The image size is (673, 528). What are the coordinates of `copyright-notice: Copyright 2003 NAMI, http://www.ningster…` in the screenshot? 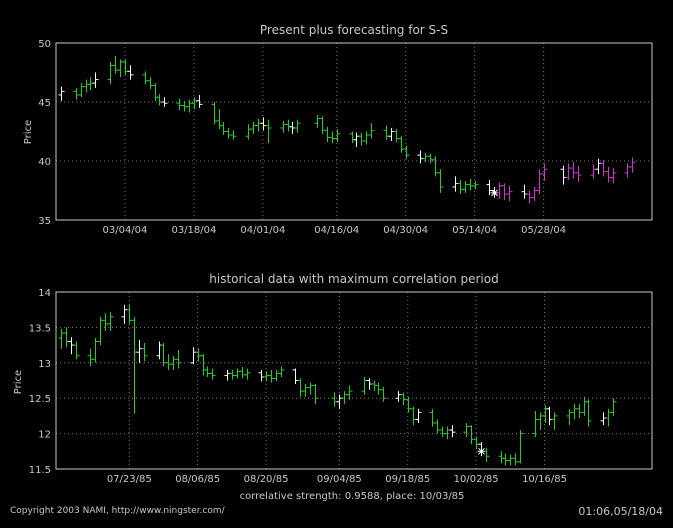 It's located at (117, 511).